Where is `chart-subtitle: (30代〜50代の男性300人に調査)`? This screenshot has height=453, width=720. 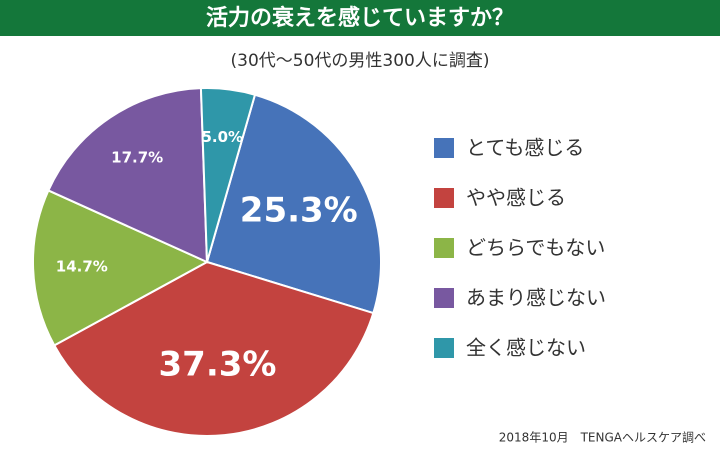 chart-subtitle: (30代〜50代の男性300人に調査) is located at coordinates (360, 61).